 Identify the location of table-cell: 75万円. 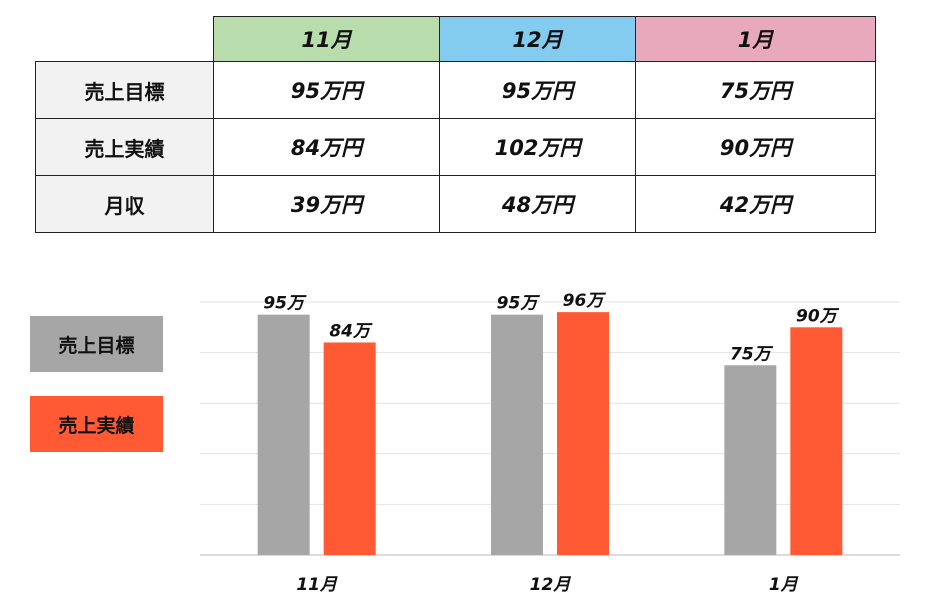
(755, 90).